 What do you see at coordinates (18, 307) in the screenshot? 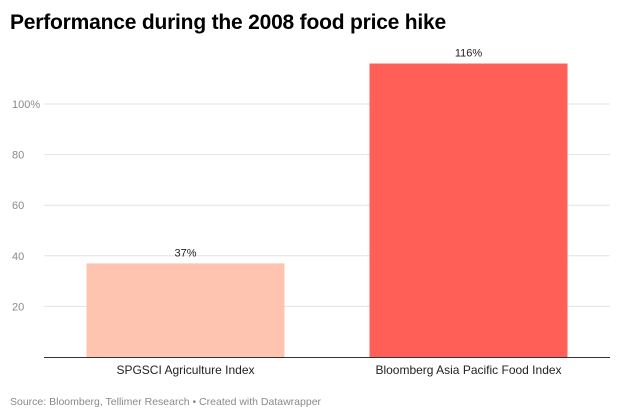
I see `y-tick-label-20: 20` at bounding box center [18, 307].